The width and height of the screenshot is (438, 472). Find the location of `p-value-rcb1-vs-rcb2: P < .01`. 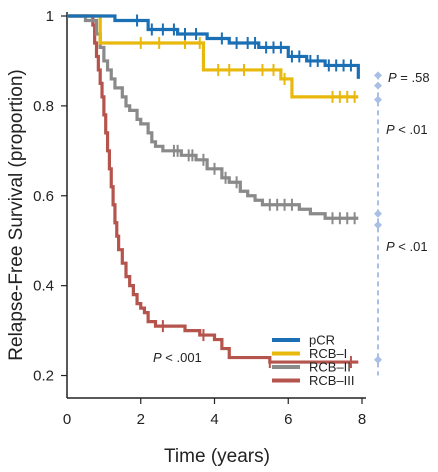

p-value-rcb1-vs-rcb2: P < .01 is located at coordinates (407, 129).